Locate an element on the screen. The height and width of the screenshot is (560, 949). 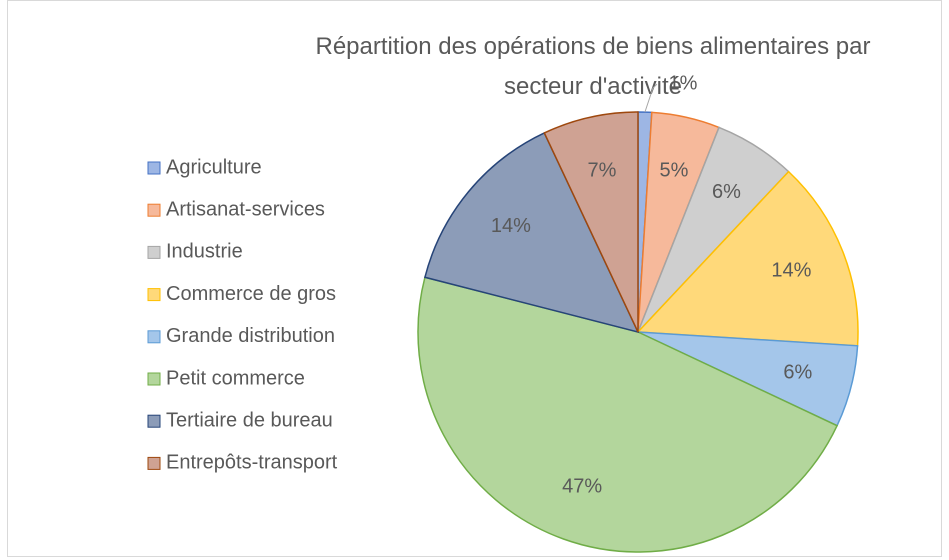
legend-label: Tertiaire de bureau is located at coordinates (249, 420).